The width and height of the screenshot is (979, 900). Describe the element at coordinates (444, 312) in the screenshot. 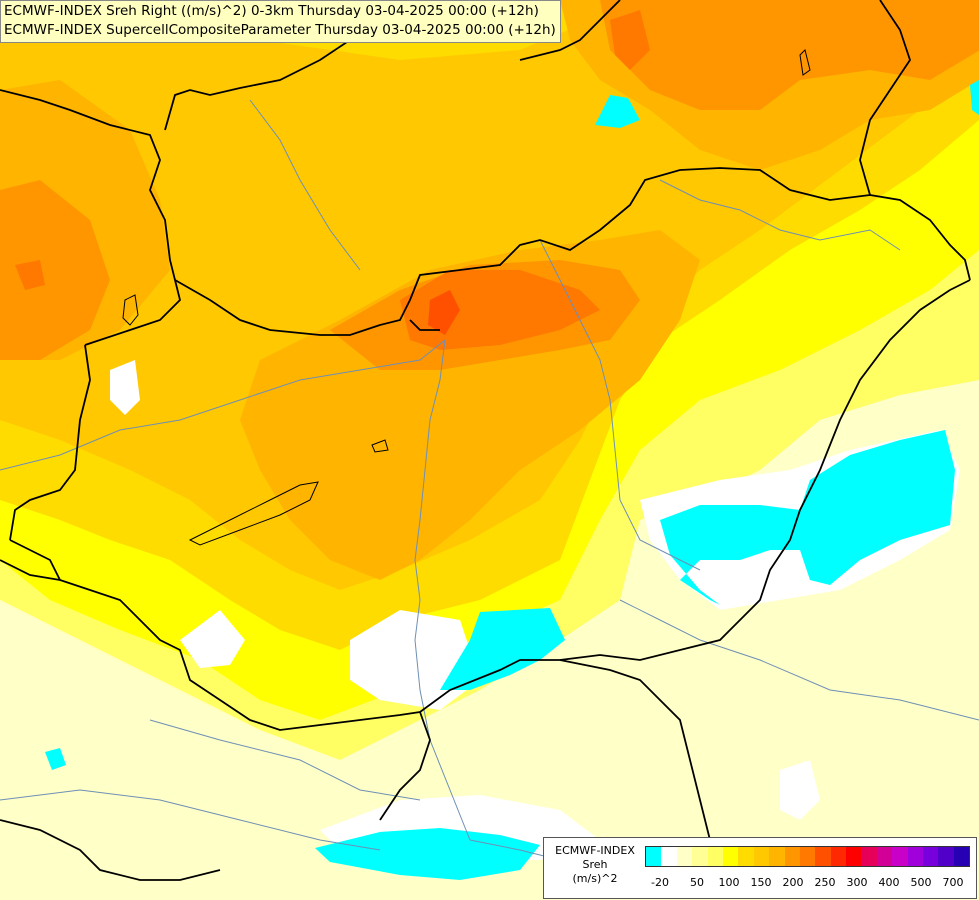

I see `field-red-core` at that location.